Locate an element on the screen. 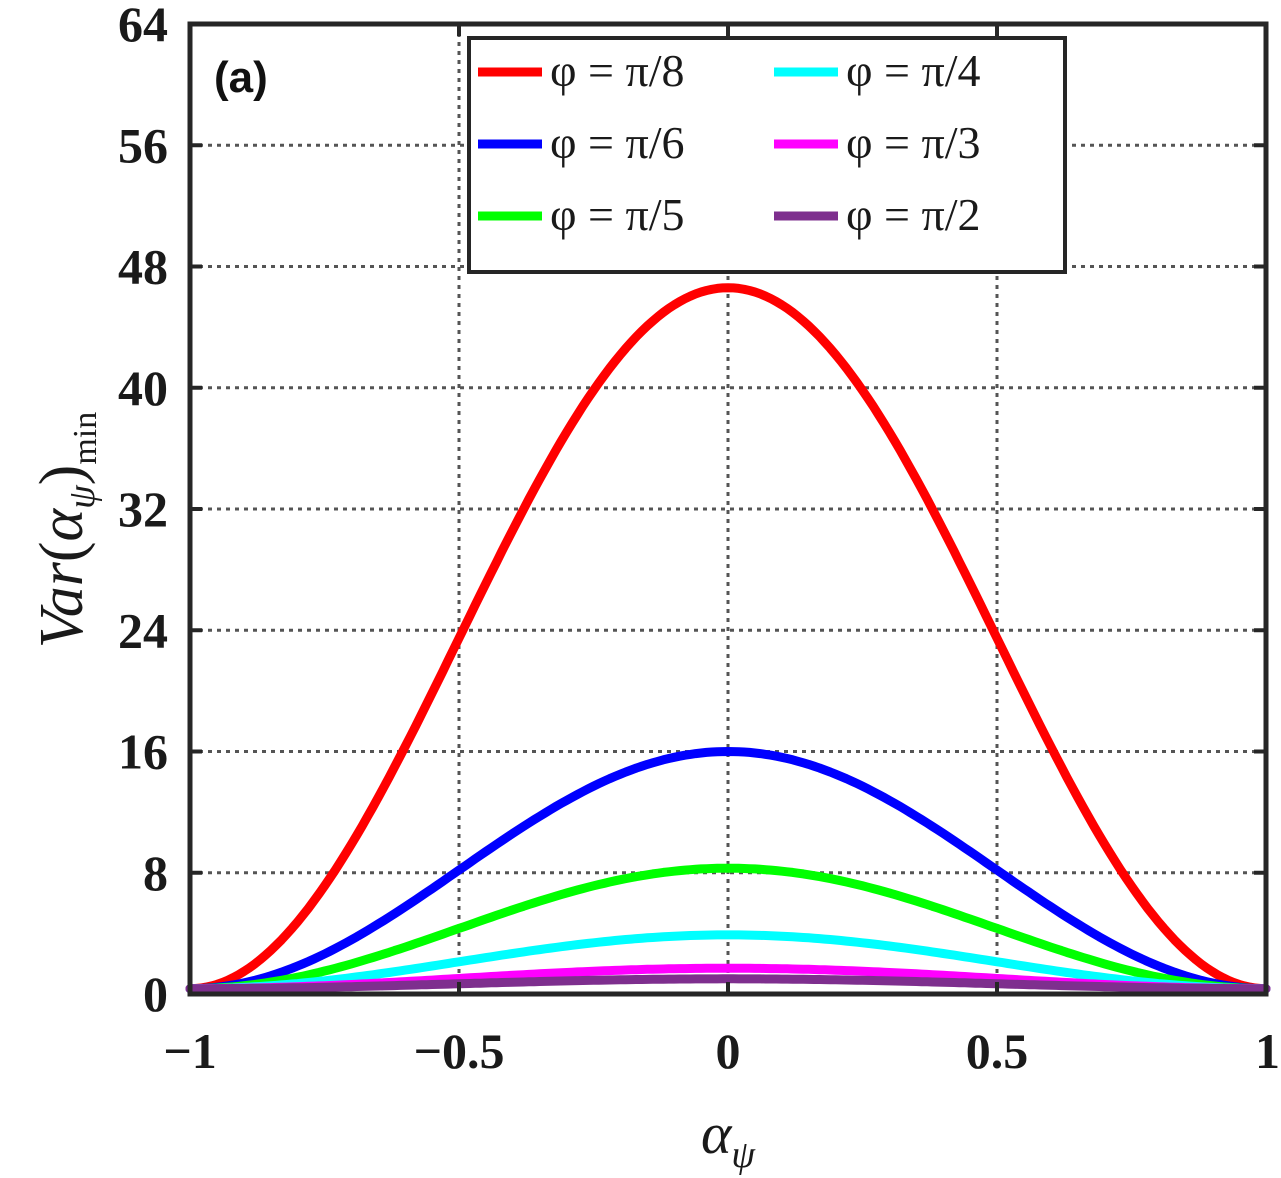 The height and width of the screenshot is (1178, 1281). y-tick-label: 48 is located at coordinates (143, 267).